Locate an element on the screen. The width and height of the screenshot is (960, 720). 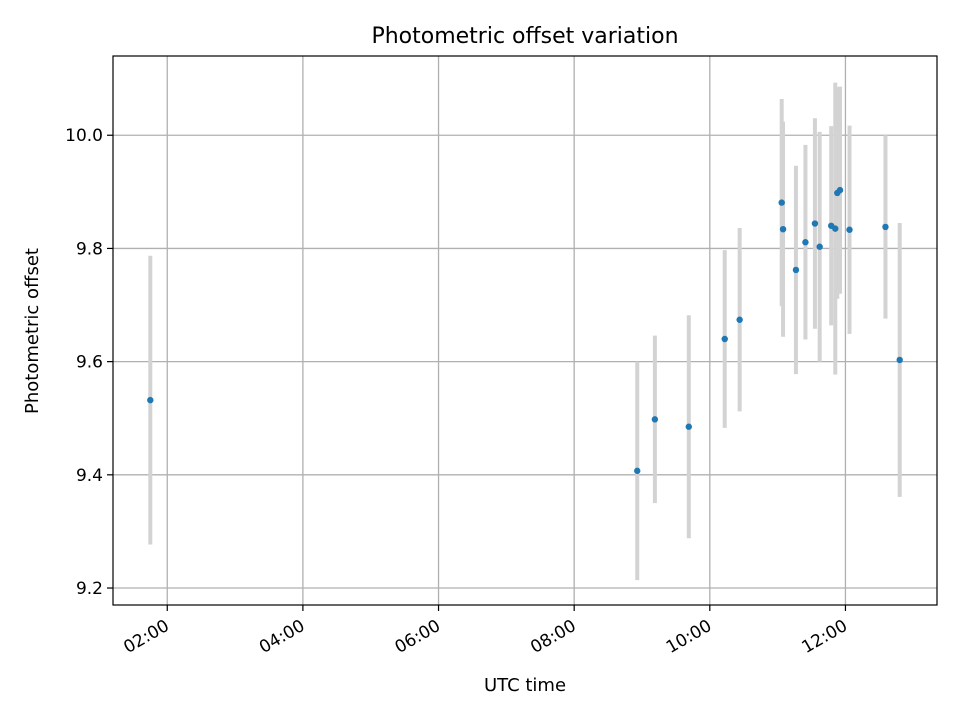
x-tick-label: 10:00 is located at coordinates (689, 637).